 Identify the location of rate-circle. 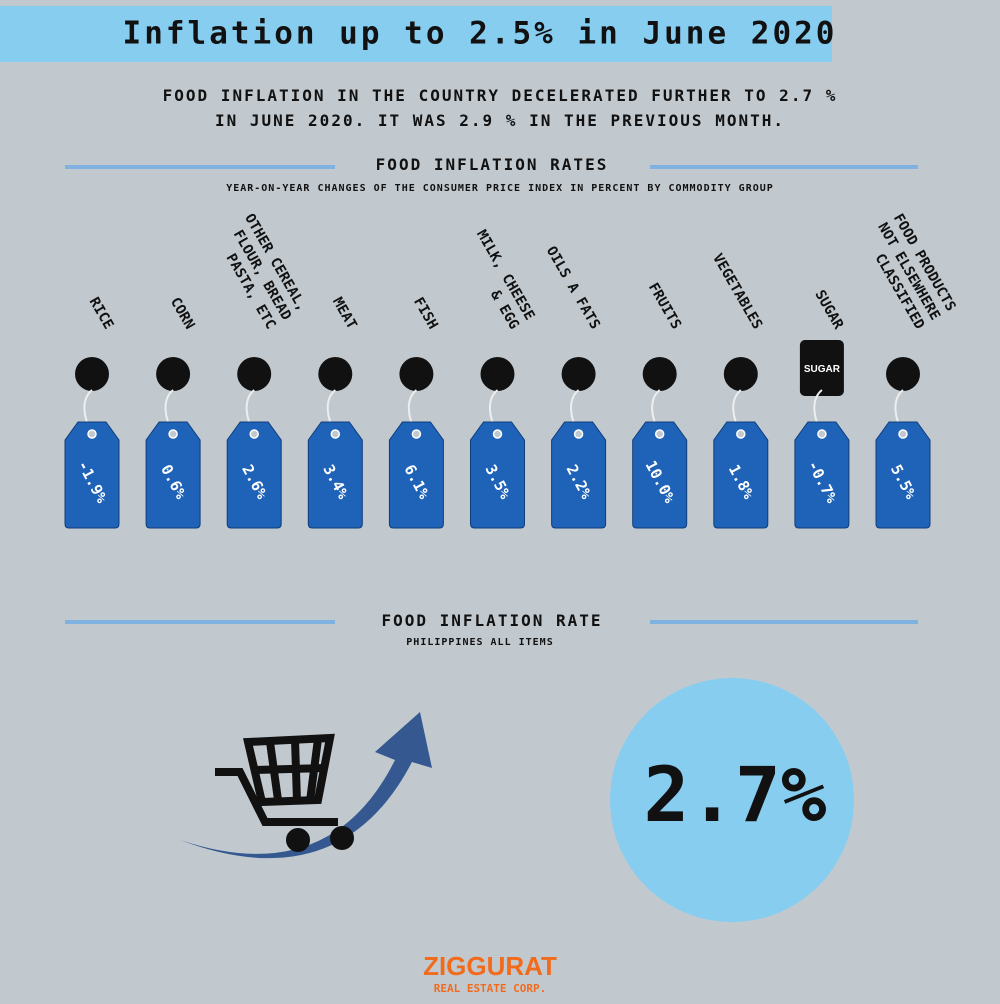
(732, 800).